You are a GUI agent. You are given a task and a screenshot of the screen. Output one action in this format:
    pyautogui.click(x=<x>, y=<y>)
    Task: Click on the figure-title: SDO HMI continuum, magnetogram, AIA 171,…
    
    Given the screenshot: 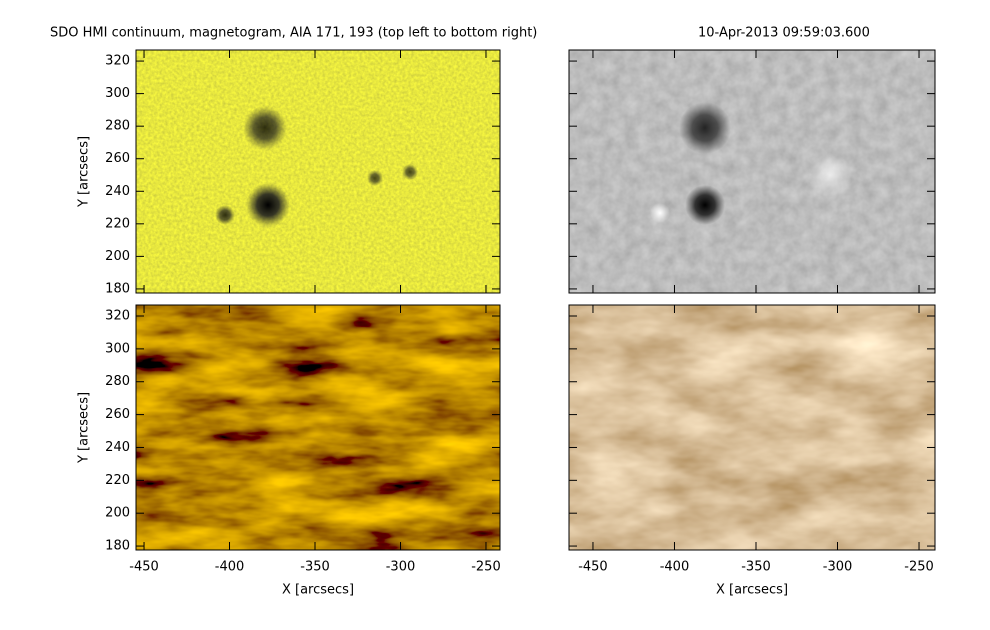 What is the action you would take?
    pyautogui.click(x=293, y=33)
    